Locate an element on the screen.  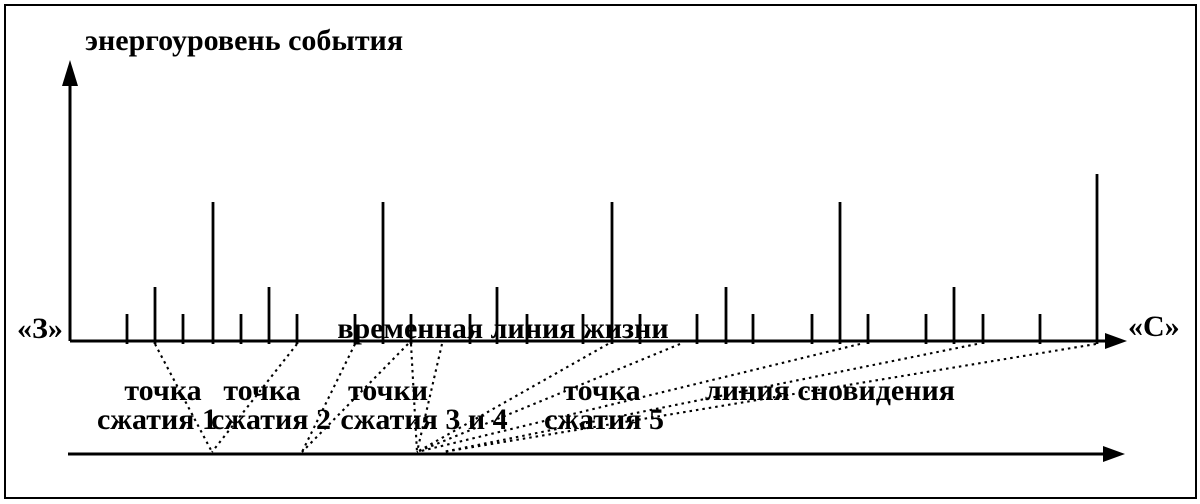
life-timeline-arrowhead is located at coordinates (1116, 341).